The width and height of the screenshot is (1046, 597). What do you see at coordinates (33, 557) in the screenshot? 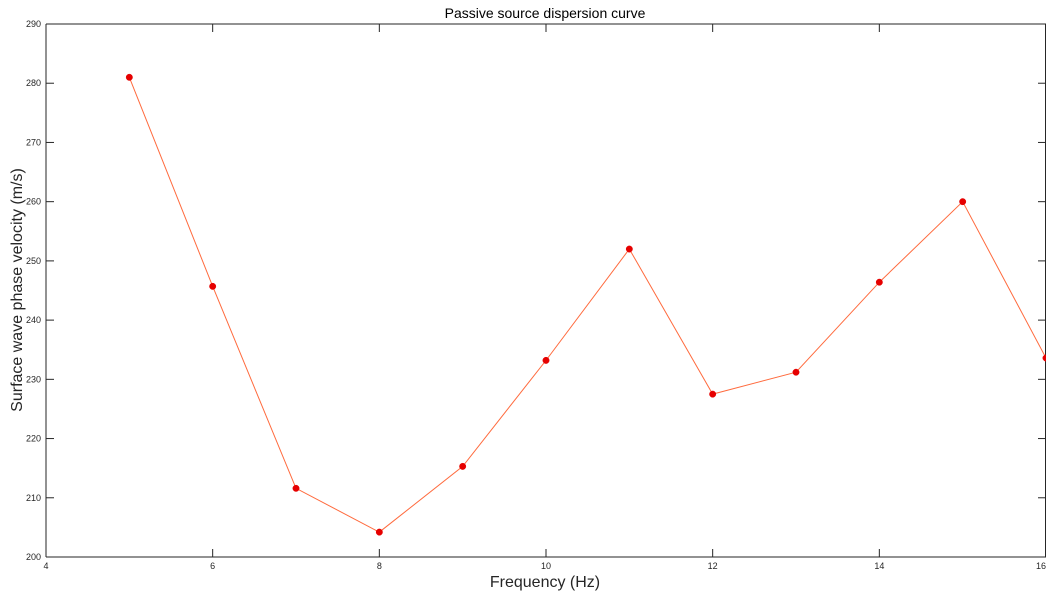
I see `y-tick-label: 200` at bounding box center [33, 557].